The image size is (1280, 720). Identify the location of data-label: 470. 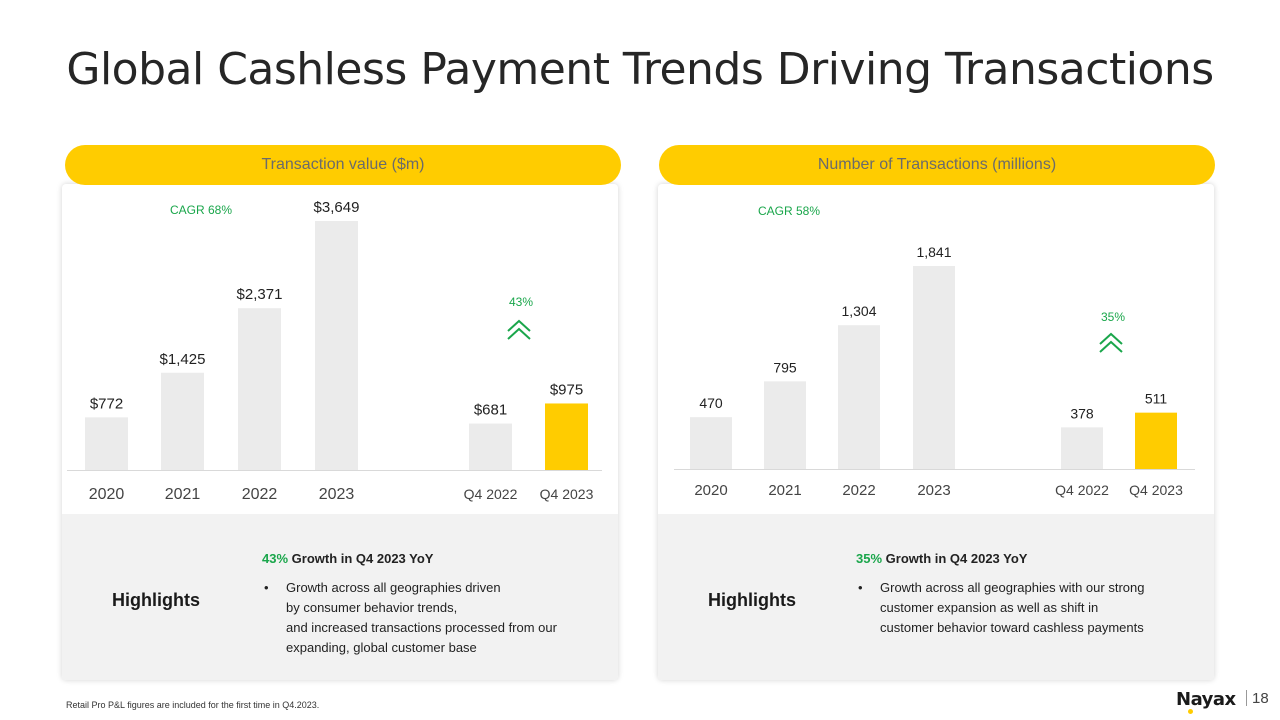
(711, 403).